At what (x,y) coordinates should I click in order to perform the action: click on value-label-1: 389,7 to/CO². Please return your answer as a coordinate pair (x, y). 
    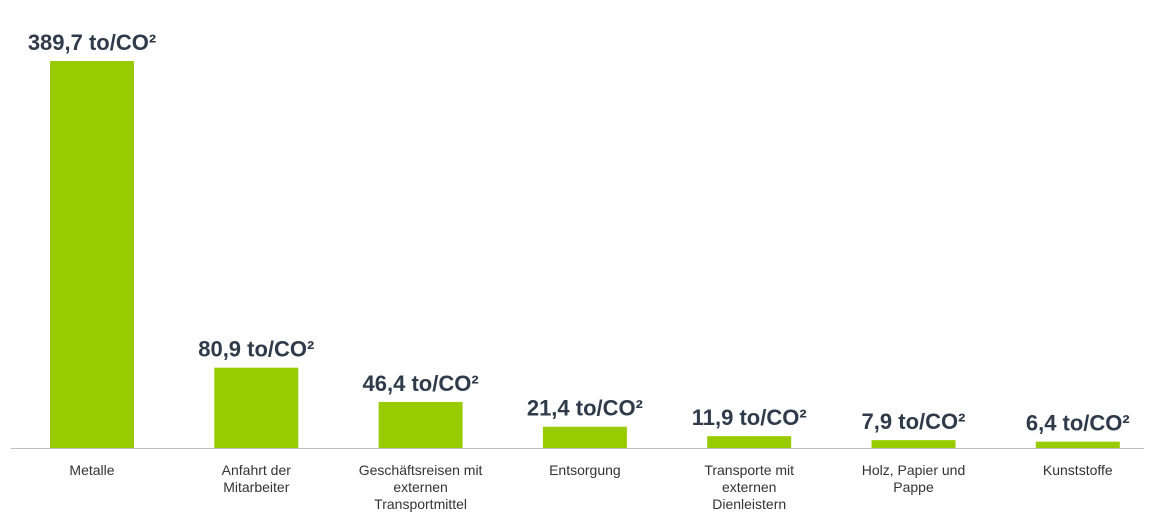
    Looking at the image, I should click on (92, 42).